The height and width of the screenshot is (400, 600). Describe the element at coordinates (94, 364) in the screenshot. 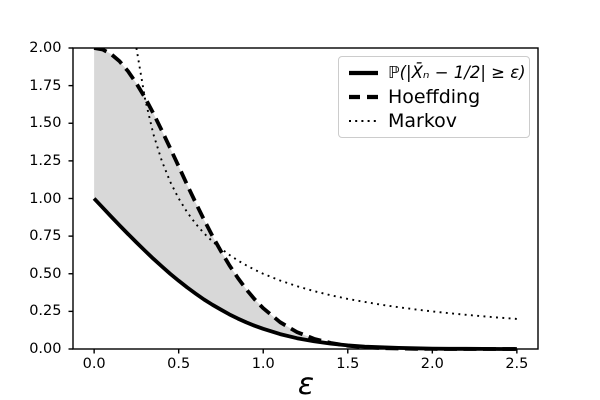

I see `x-tick-label: 0.0` at that location.